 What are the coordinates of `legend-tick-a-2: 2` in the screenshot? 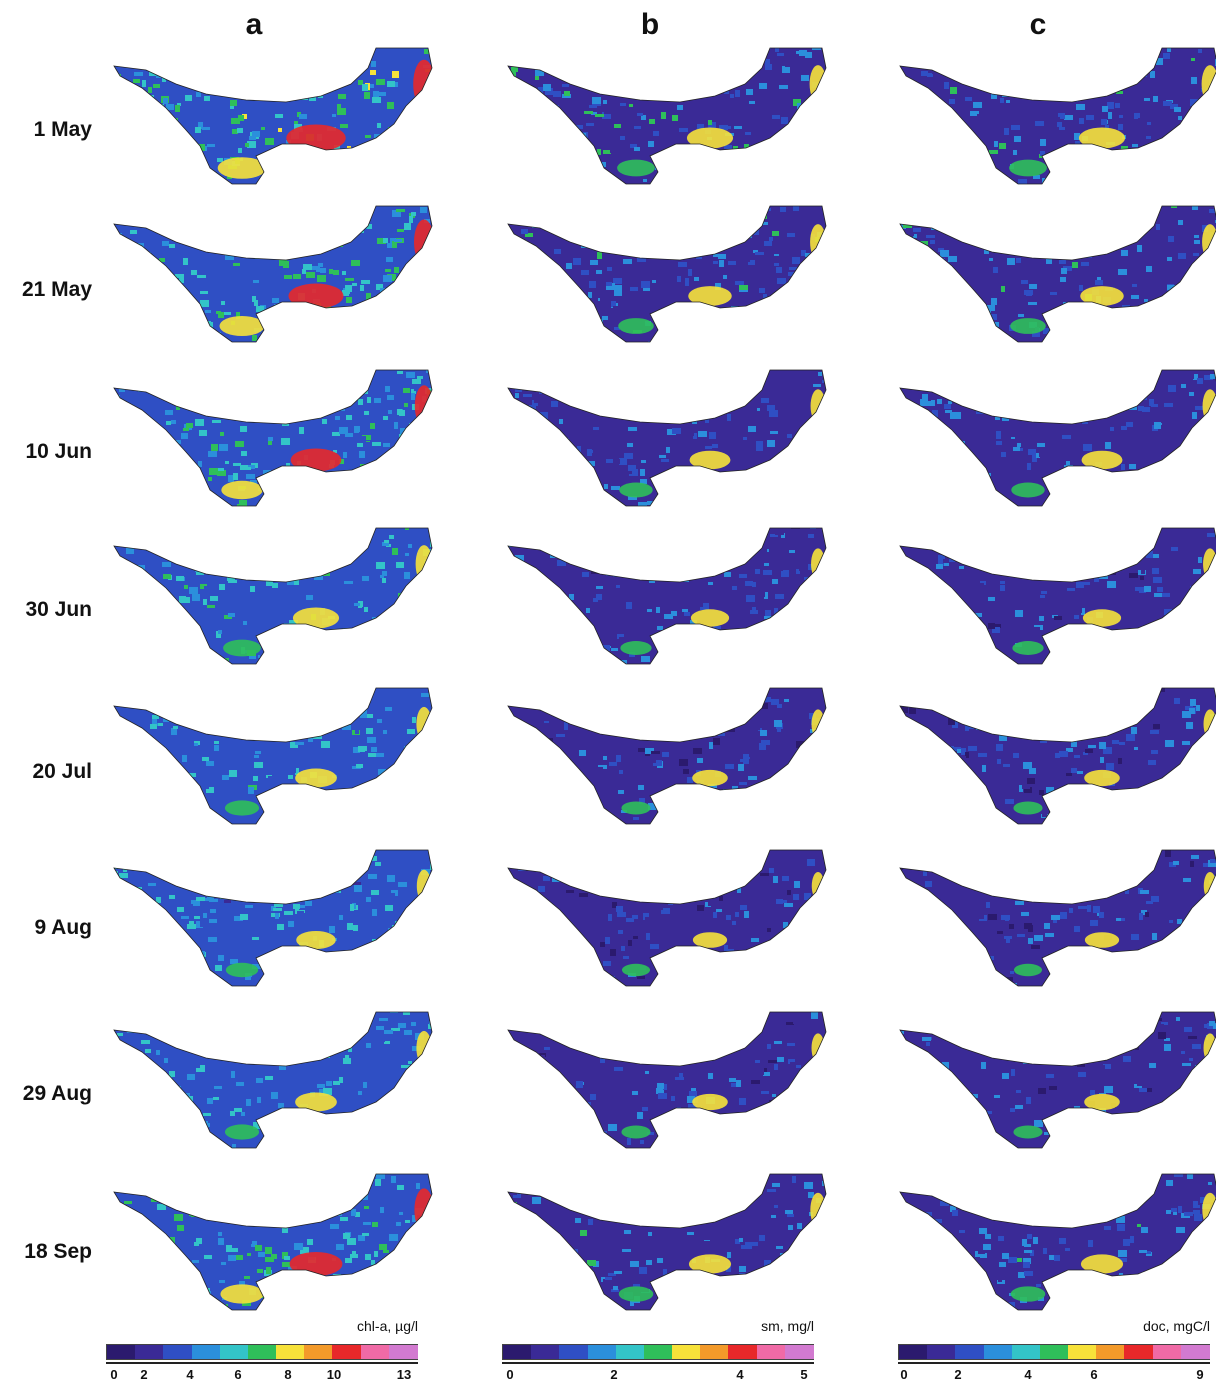 It's located at (144, 1374).